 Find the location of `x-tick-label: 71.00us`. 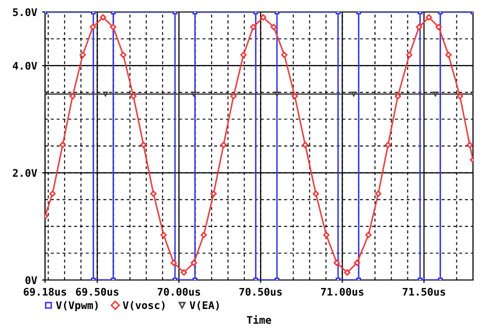

x-tick-label: 71.00us is located at coordinates (342, 292).